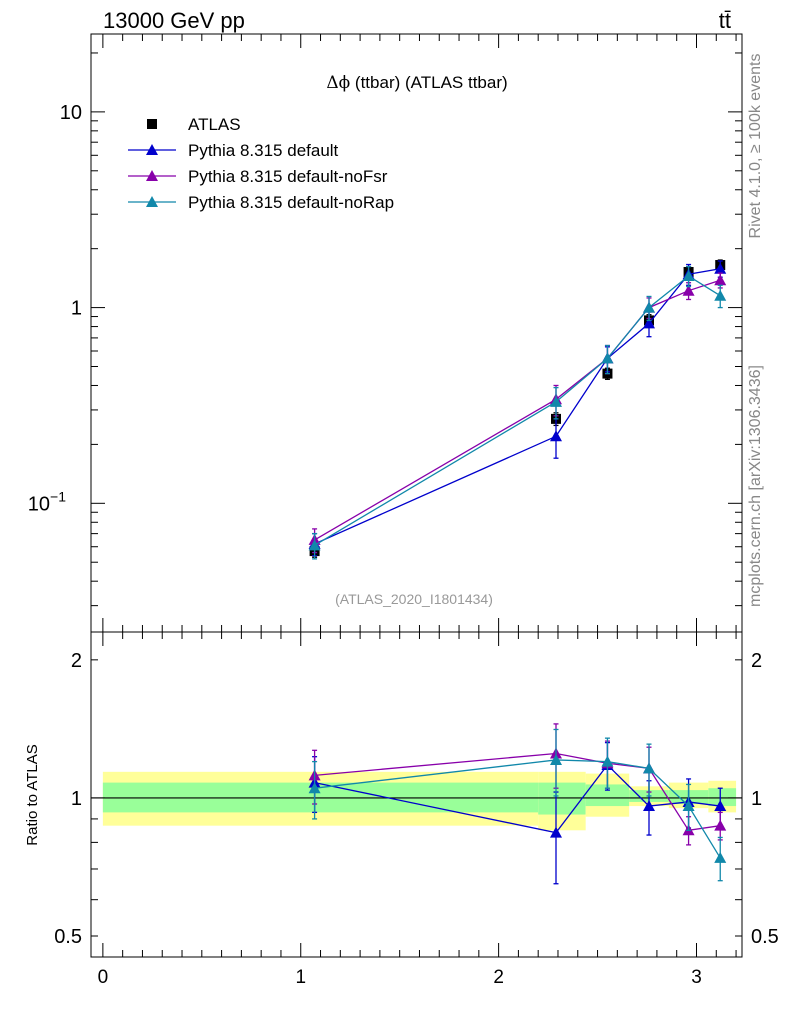  Describe the element at coordinates (76, 799) in the screenshot. I see `ratio-y-tick-label-left: 1` at that location.